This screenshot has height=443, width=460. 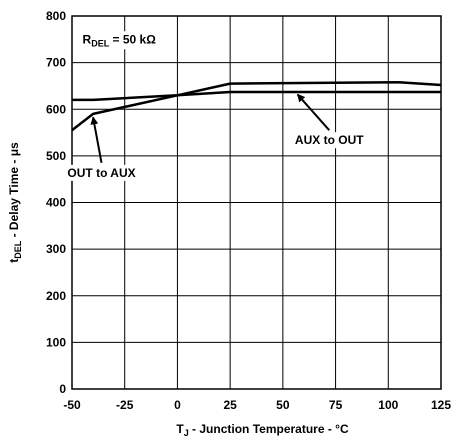 What do you see at coordinates (283, 405) in the screenshot?
I see `x-tick-label: 50` at bounding box center [283, 405].